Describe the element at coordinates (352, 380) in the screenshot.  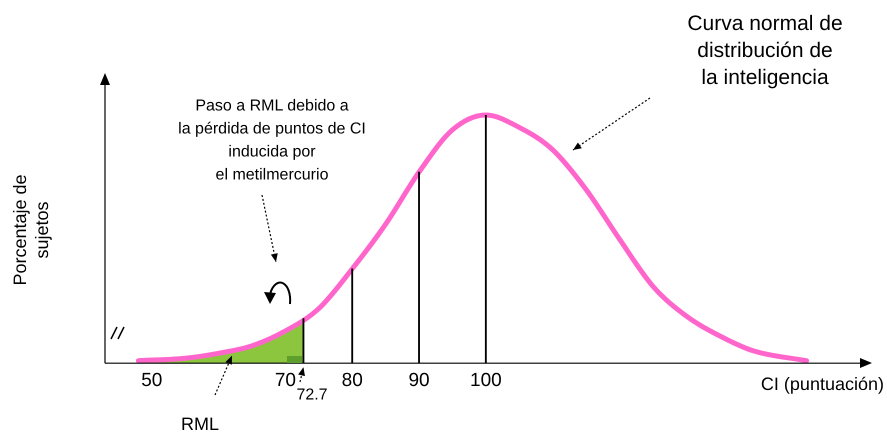
I see `x-tick-label: 80` at that location.